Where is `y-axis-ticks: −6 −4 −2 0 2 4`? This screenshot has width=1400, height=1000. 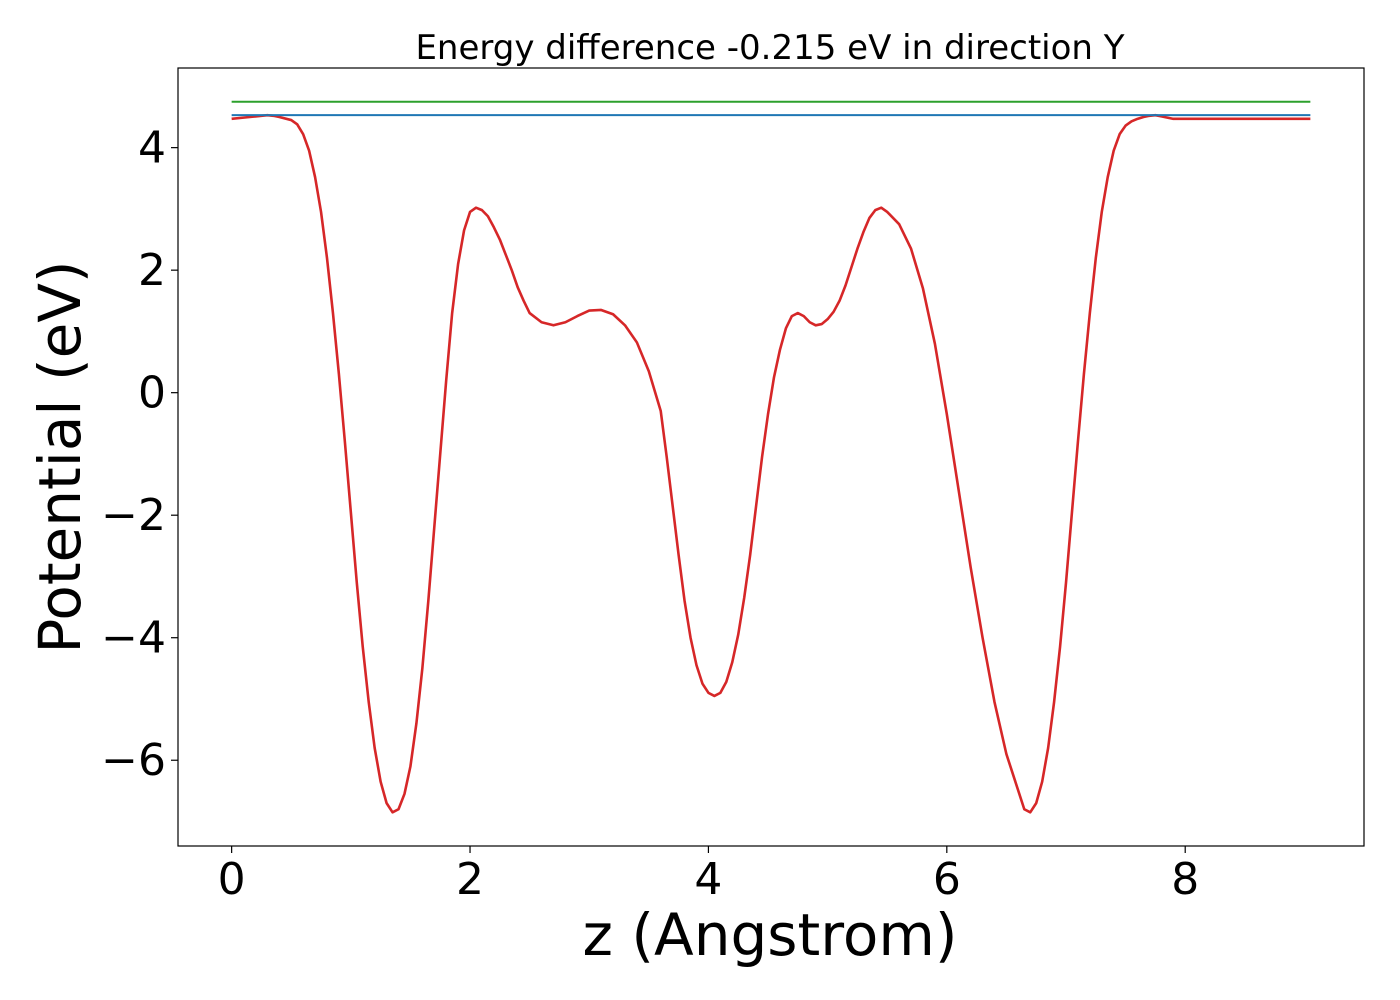
y-axis-ticks: −6 −4 −2 0 2 4 is located at coordinates (139, 454).